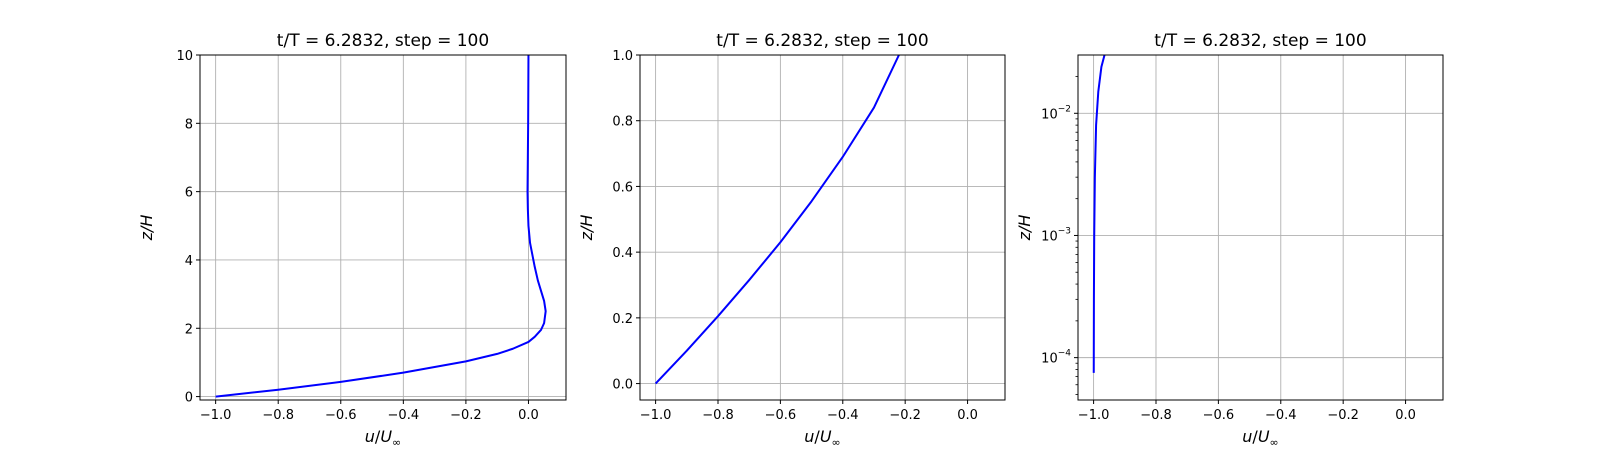 The image size is (1600, 450). What do you see at coordinates (189, 398) in the screenshot?
I see `y-tick-label: 0` at bounding box center [189, 398].